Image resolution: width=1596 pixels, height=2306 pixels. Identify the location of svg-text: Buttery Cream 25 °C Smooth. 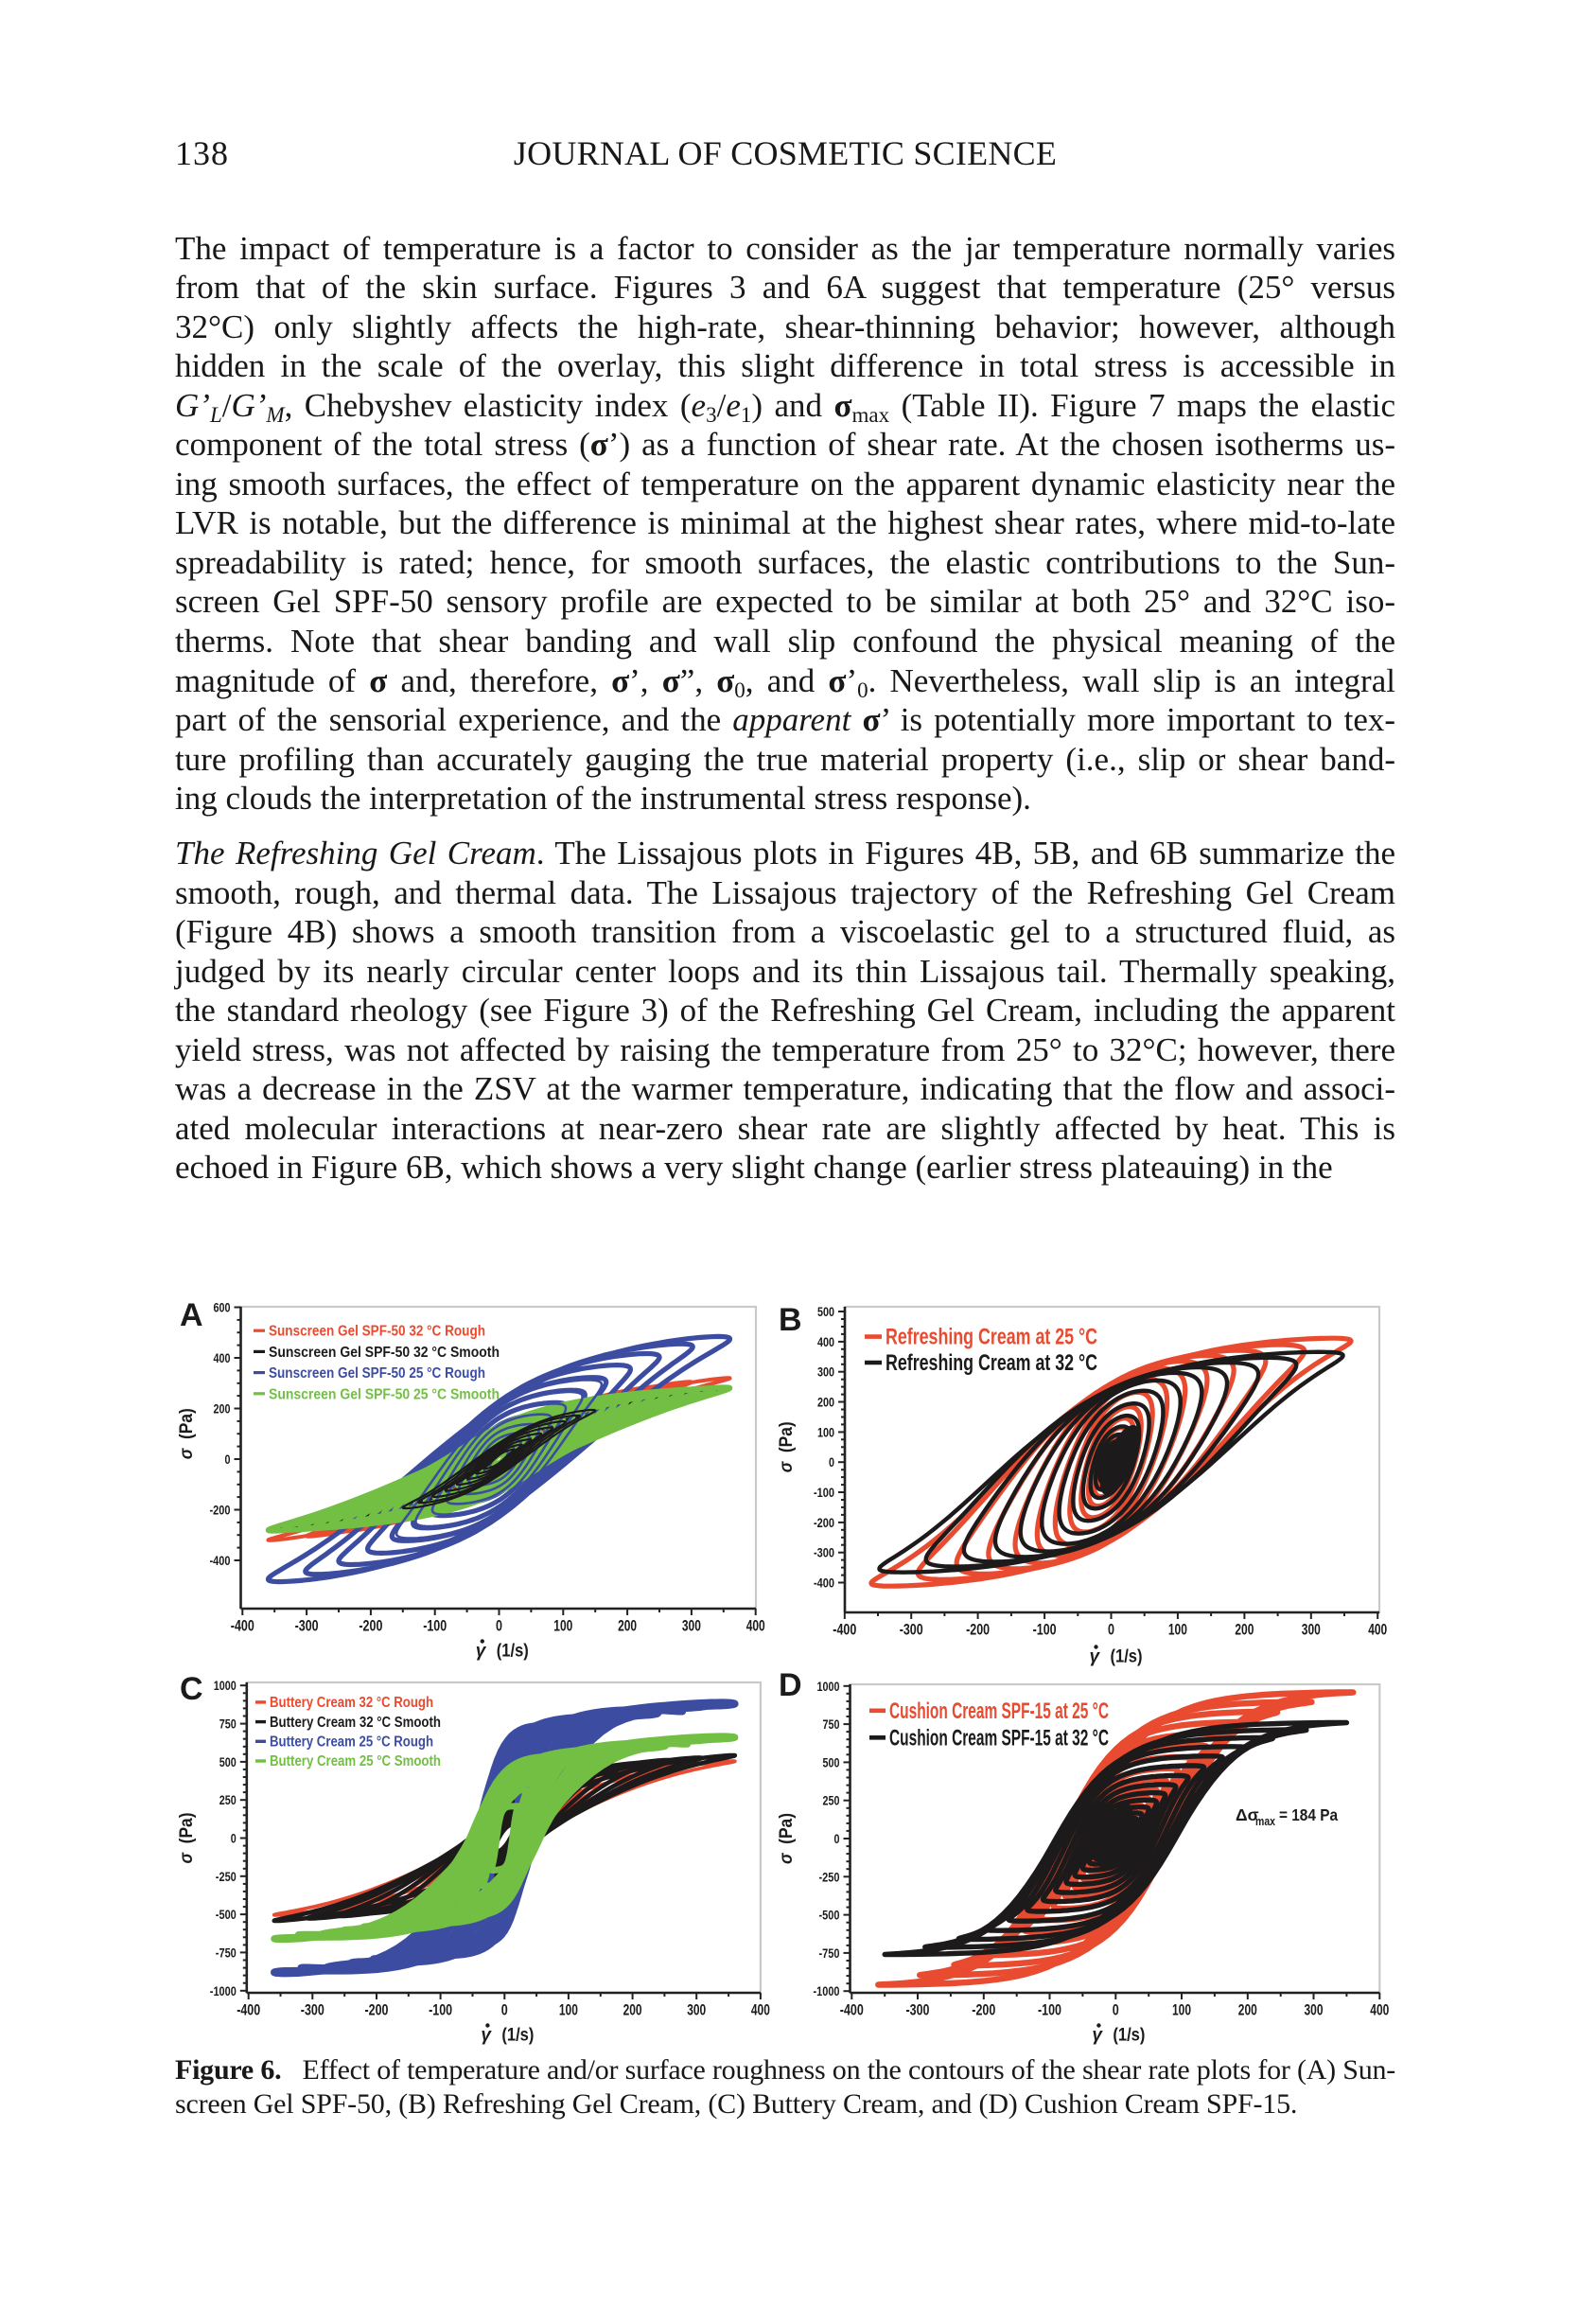
(355, 1761).